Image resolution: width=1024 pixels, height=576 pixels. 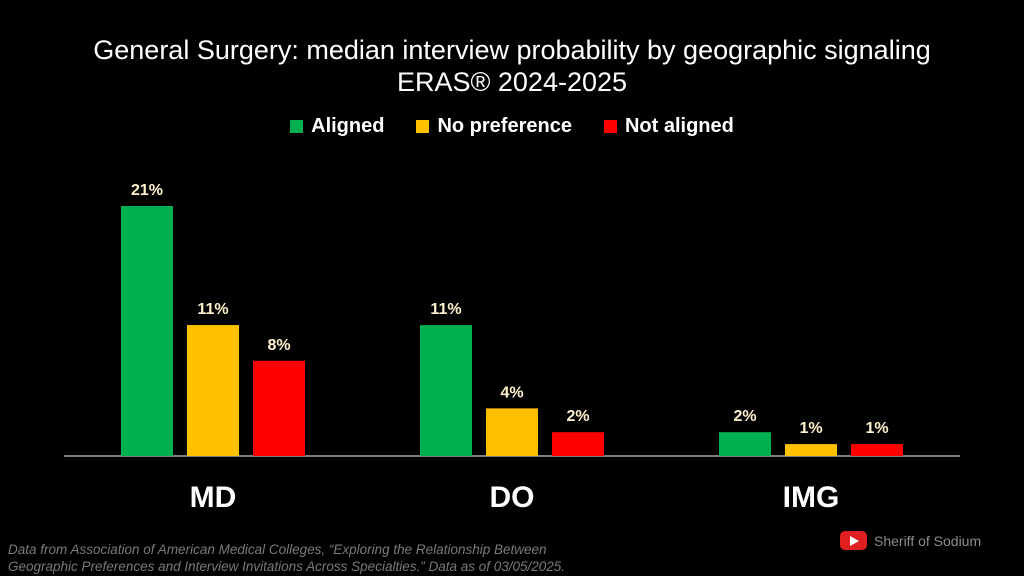 I want to click on legend-label-aligned: Aligned, so click(x=348, y=126).